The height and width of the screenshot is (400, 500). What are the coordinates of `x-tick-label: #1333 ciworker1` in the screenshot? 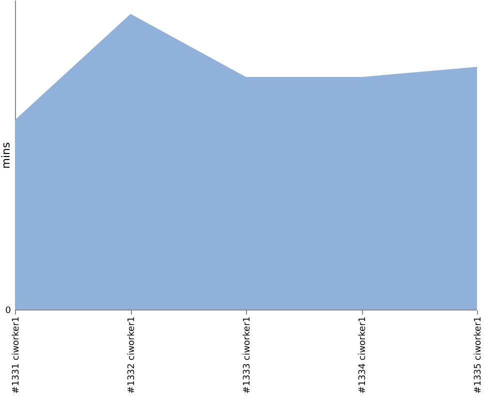 It's located at (247, 355).